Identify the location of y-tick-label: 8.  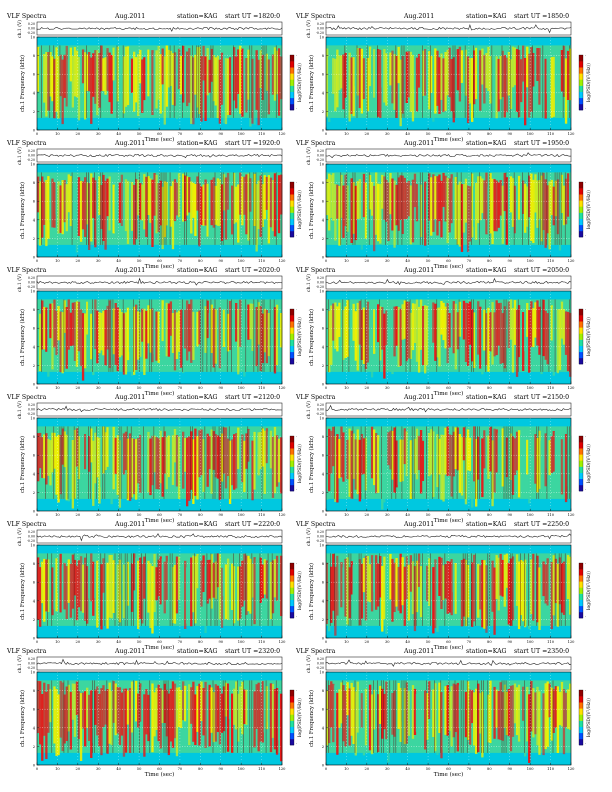
(323, 437).